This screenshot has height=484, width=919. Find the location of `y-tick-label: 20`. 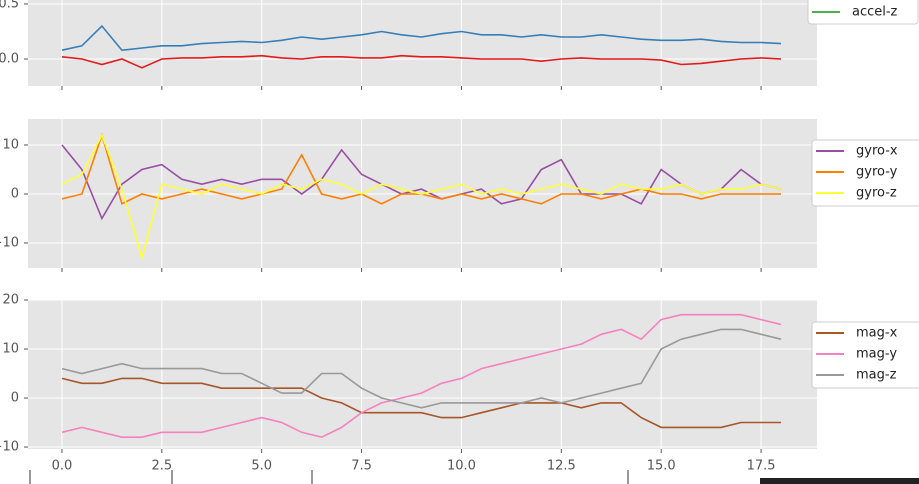

y-tick-label: 20 is located at coordinates (10, 300).